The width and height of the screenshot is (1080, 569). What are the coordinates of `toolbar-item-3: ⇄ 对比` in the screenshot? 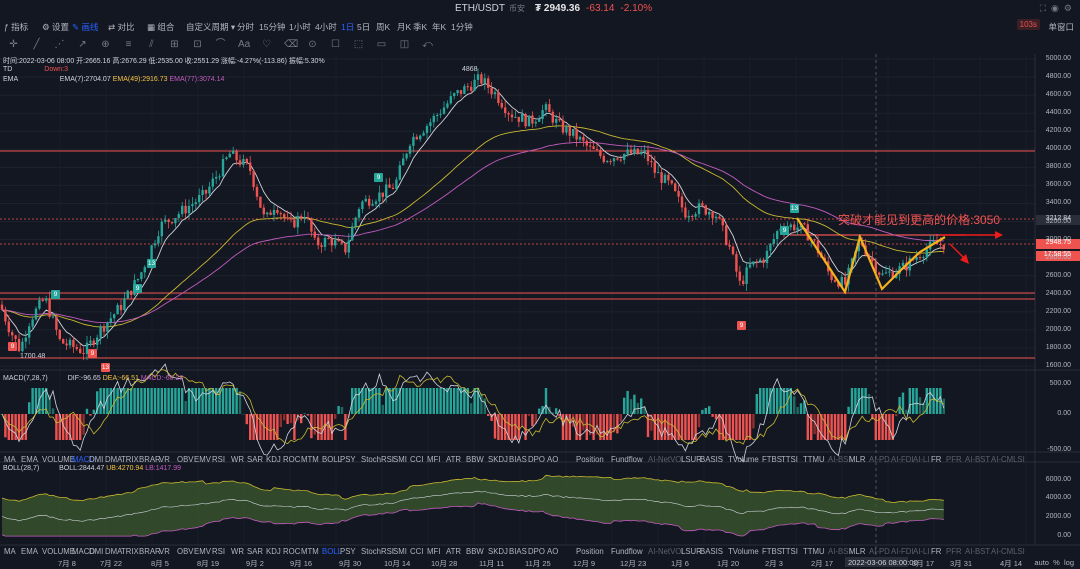 It's located at (121, 27).